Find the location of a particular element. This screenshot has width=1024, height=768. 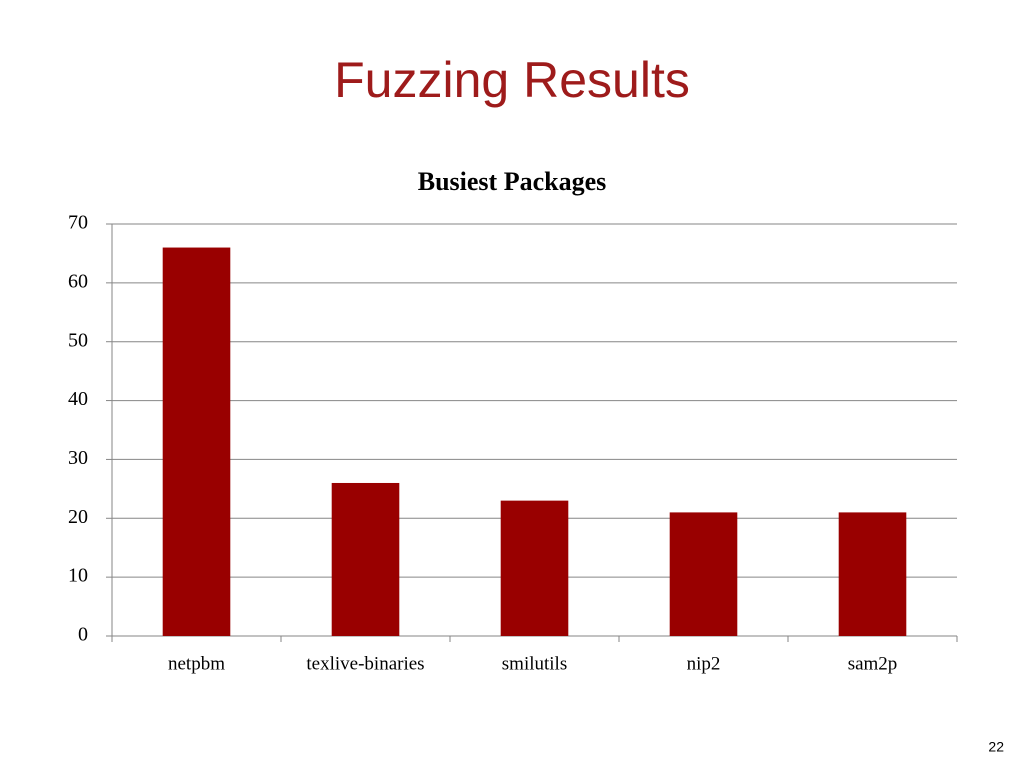

page-number: 22 is located at coordinates (996, 747).